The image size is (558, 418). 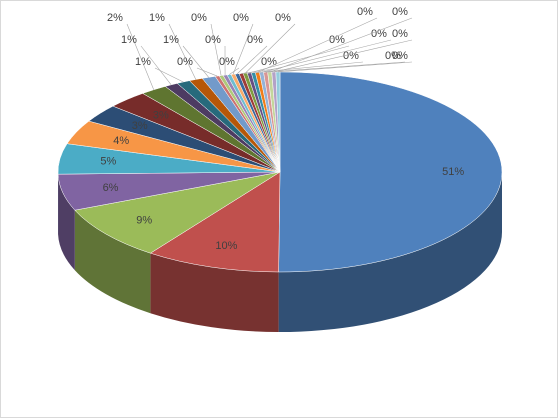 I want to click on data-label: 4%, so click(x=121, y=141).